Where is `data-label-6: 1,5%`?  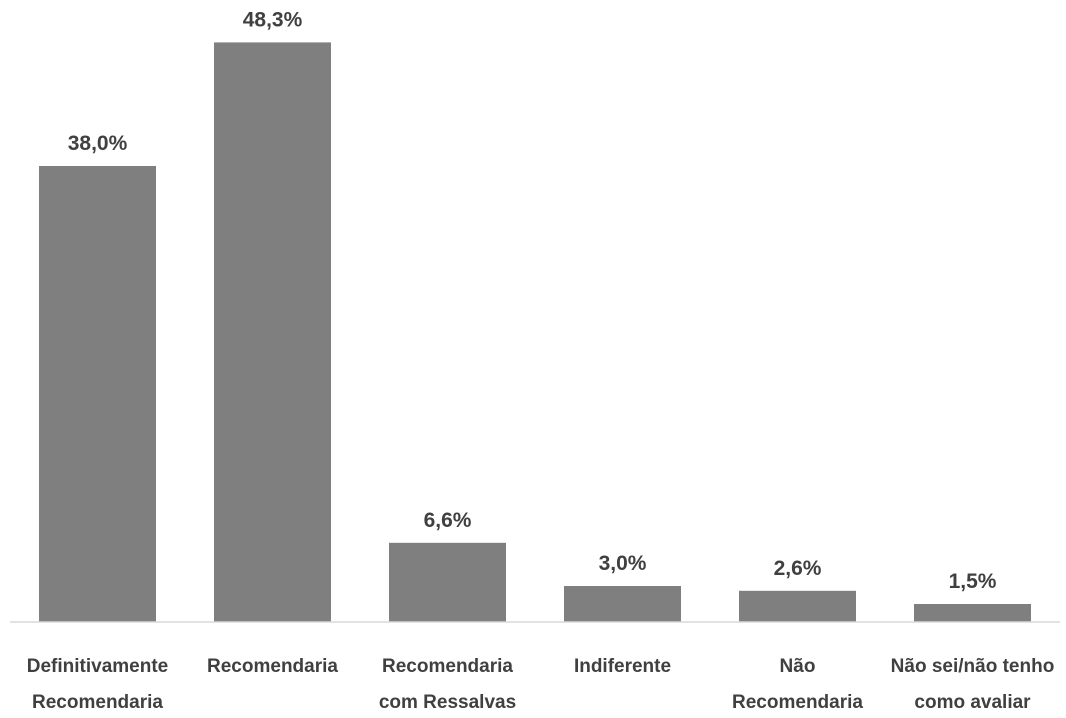
data-label-6: 1,5% is located at coordinates (973, 581).